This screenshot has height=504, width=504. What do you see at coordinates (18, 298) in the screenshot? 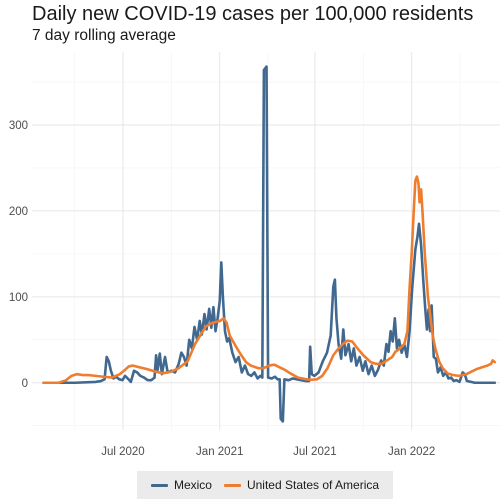
I see `y-tick-label: 100` at bounding box center [18, 298].